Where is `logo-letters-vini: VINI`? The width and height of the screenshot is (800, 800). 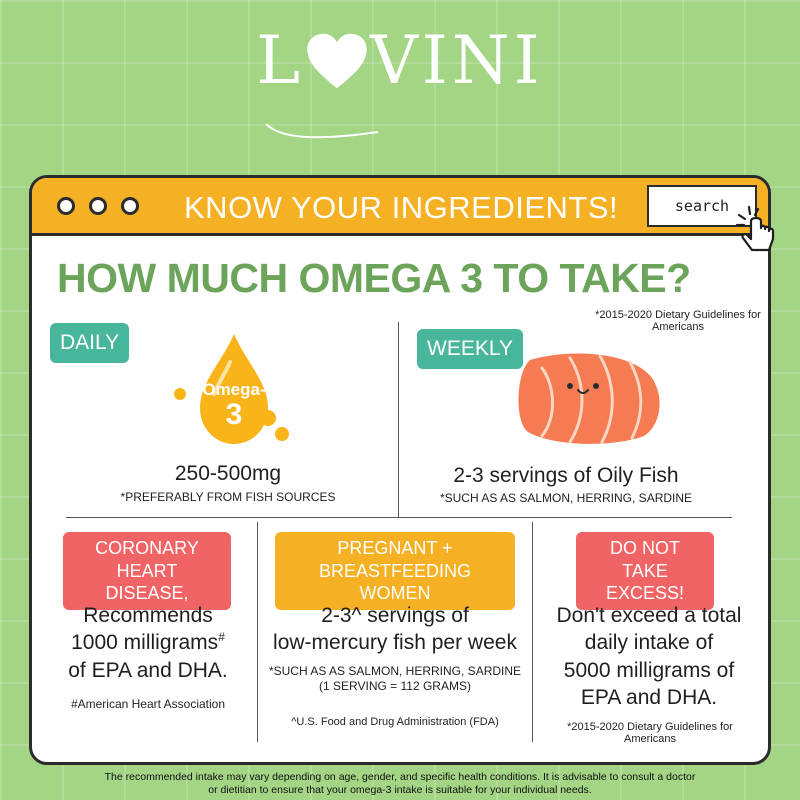 logo-letters-vini: VINI is located at coordinates (457, 60).